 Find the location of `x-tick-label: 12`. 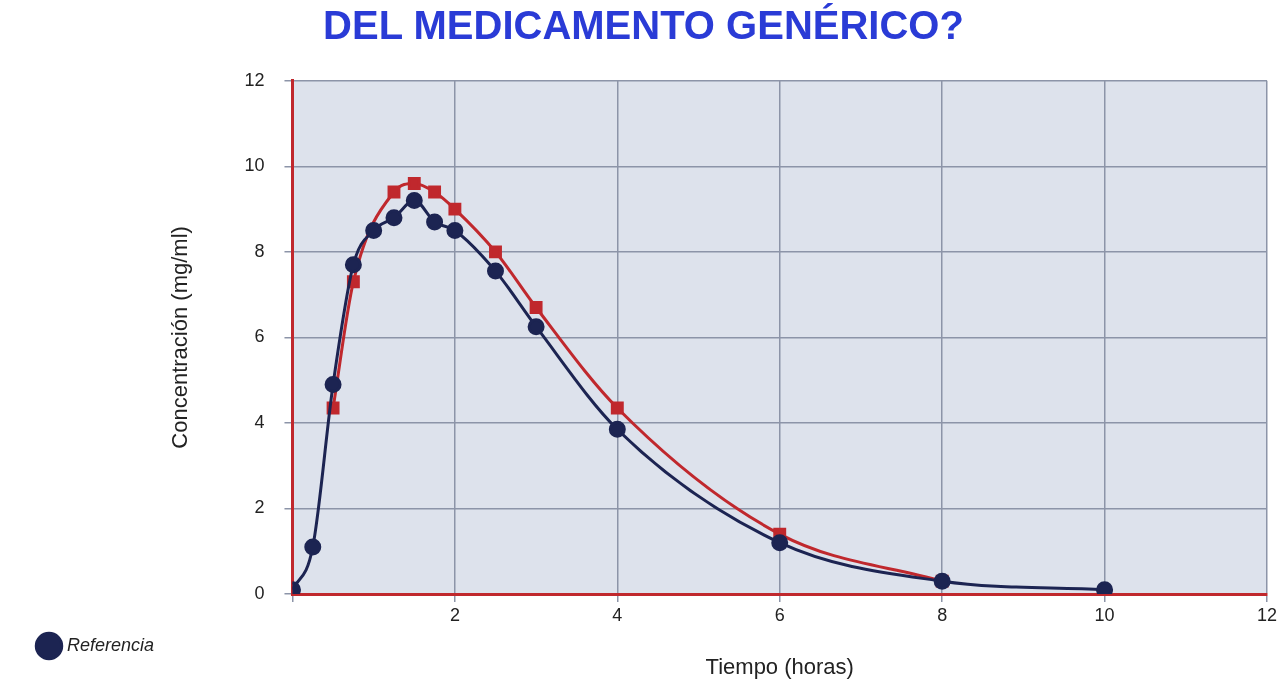

x-tick-label: 12 is located at coordinates (1267, 614).